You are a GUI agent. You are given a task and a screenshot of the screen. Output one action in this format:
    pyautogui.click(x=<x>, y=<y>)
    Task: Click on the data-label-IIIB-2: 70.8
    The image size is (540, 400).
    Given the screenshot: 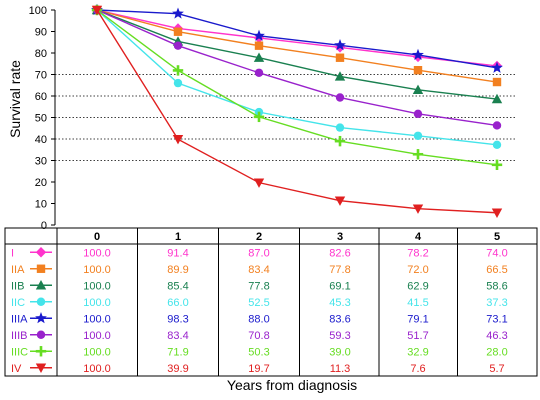 What is the action you would take?
    pyautogui.click(x=258, y=336)
    